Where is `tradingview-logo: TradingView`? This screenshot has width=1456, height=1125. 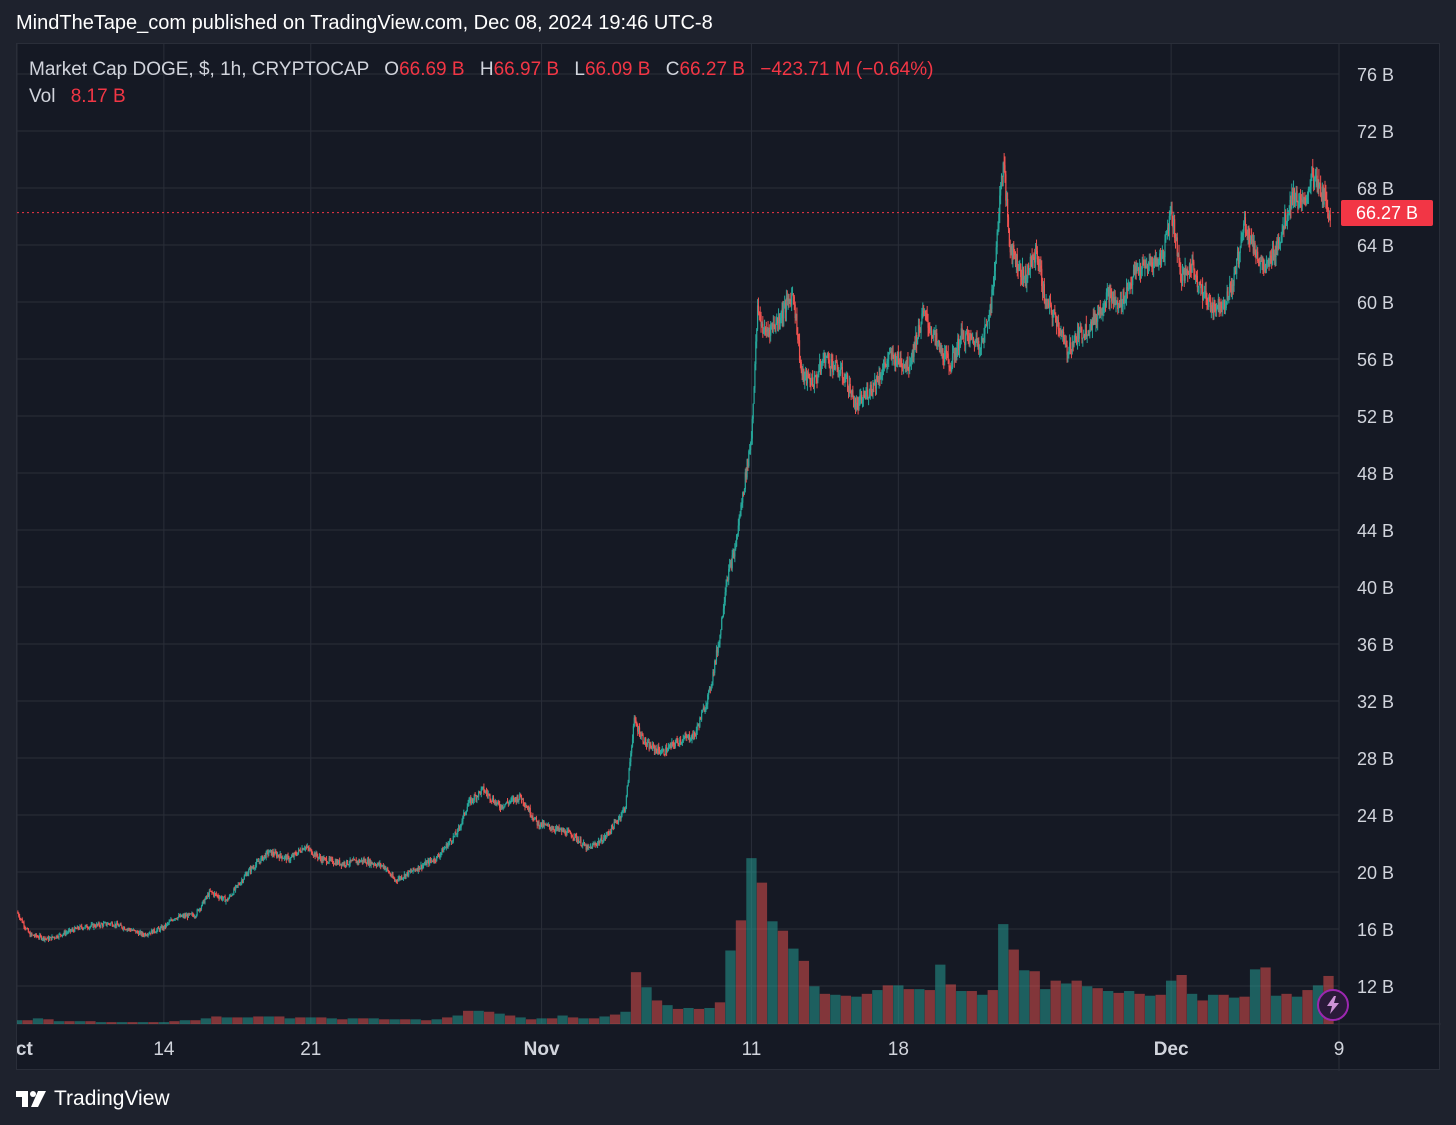 tradingview-logo: TradingView is located at coordinates (93, 1099).